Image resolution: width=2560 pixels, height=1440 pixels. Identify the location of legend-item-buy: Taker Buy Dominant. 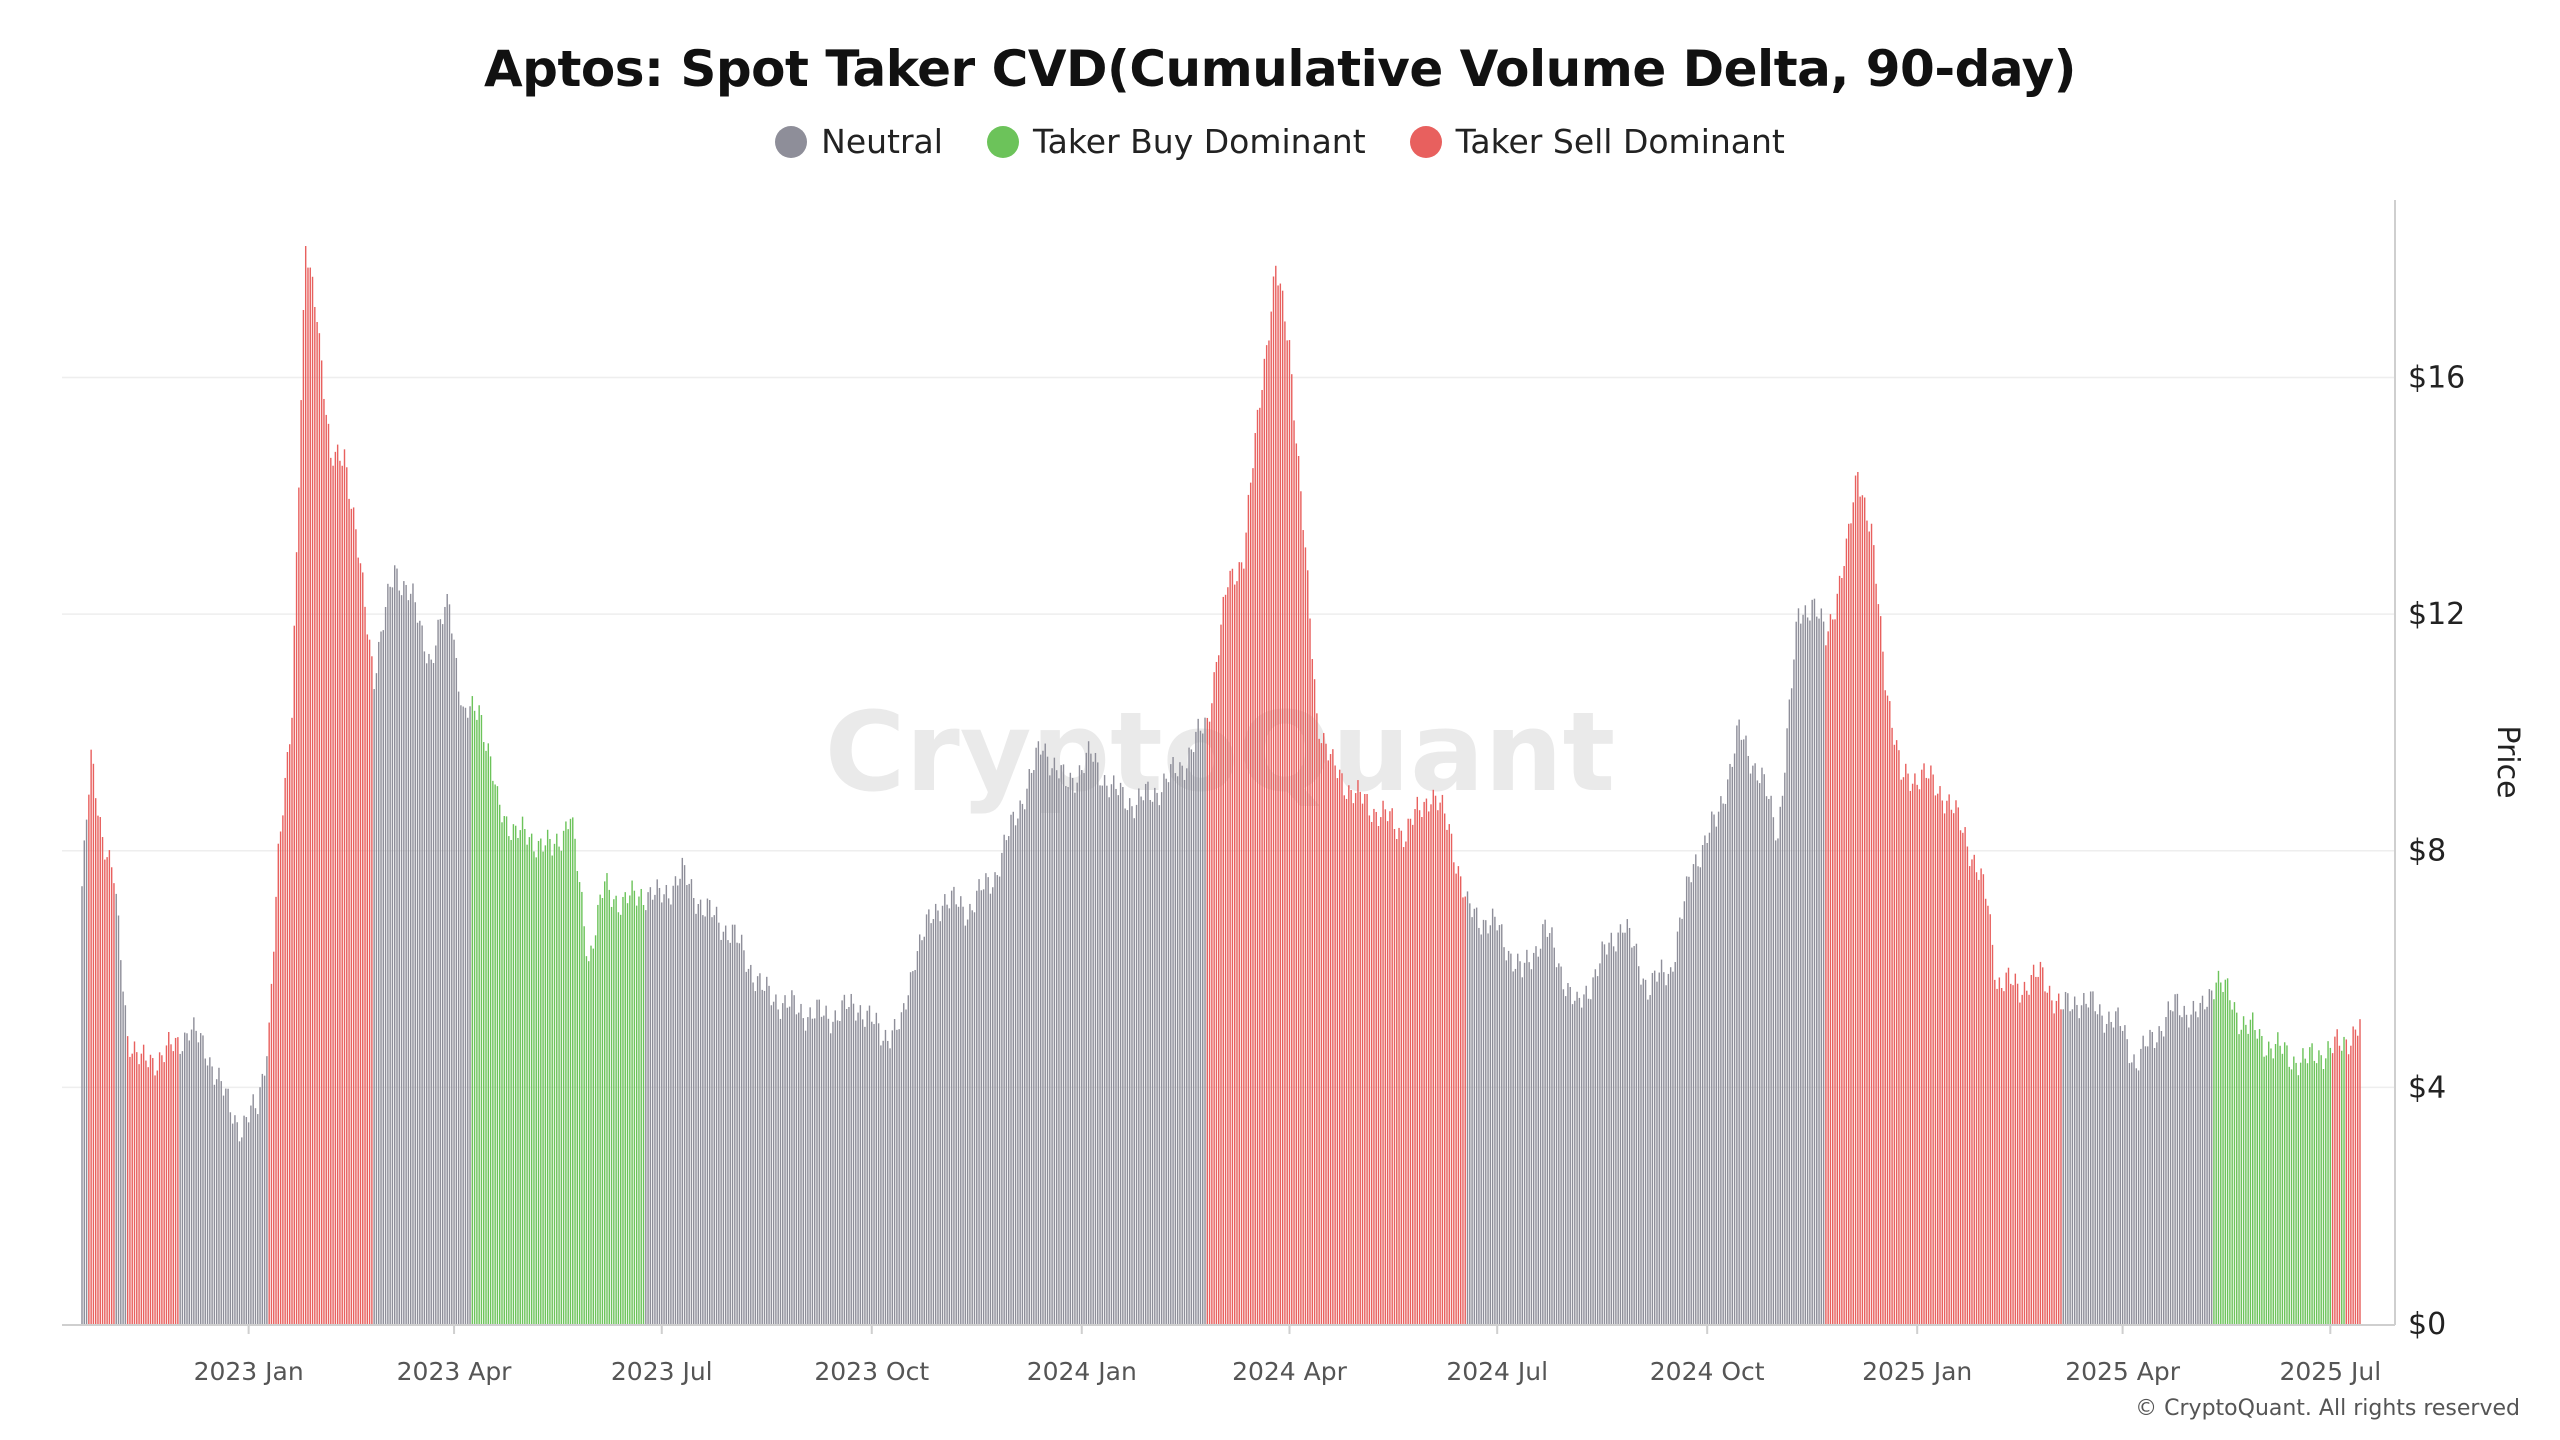
(1176, 141).